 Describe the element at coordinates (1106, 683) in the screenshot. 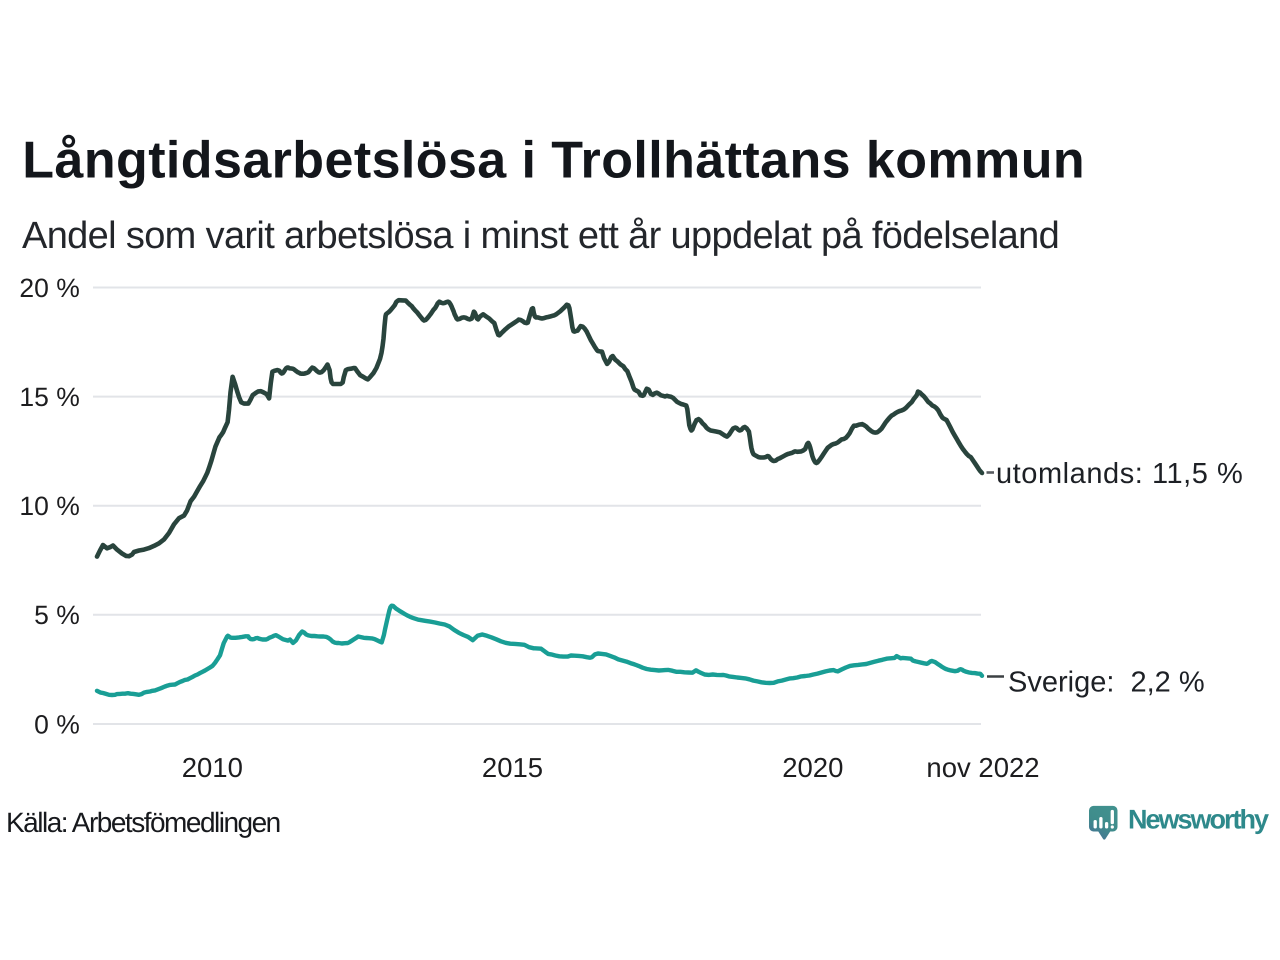

I see `svg-text: Sverige: 2,2 %` at that location.